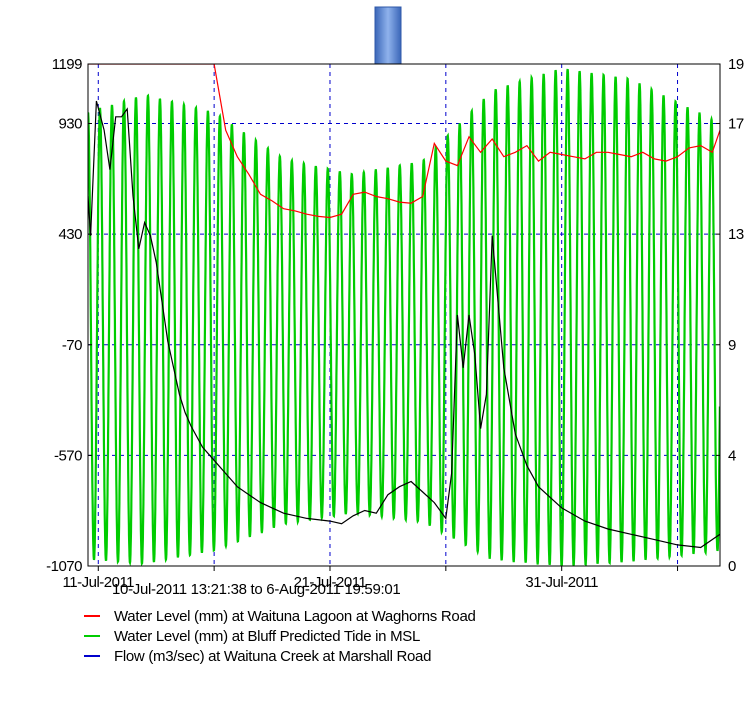  Describe the element at coordinates (92, 636) in the screenshot. I see `legend-swatch-green` at that location.